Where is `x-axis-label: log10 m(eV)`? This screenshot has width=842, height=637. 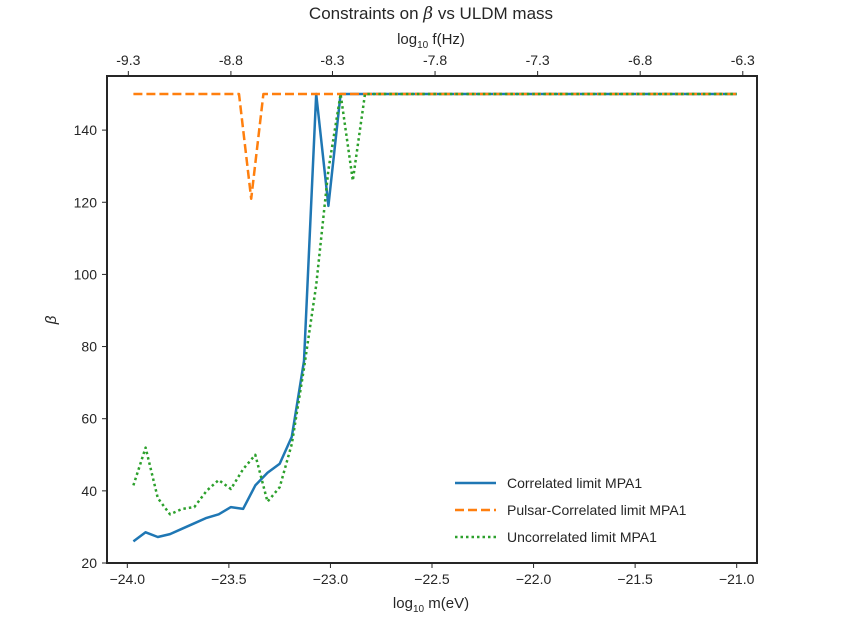 x-axis-label: log10 m(eV) is located at coordinates (431, 605).